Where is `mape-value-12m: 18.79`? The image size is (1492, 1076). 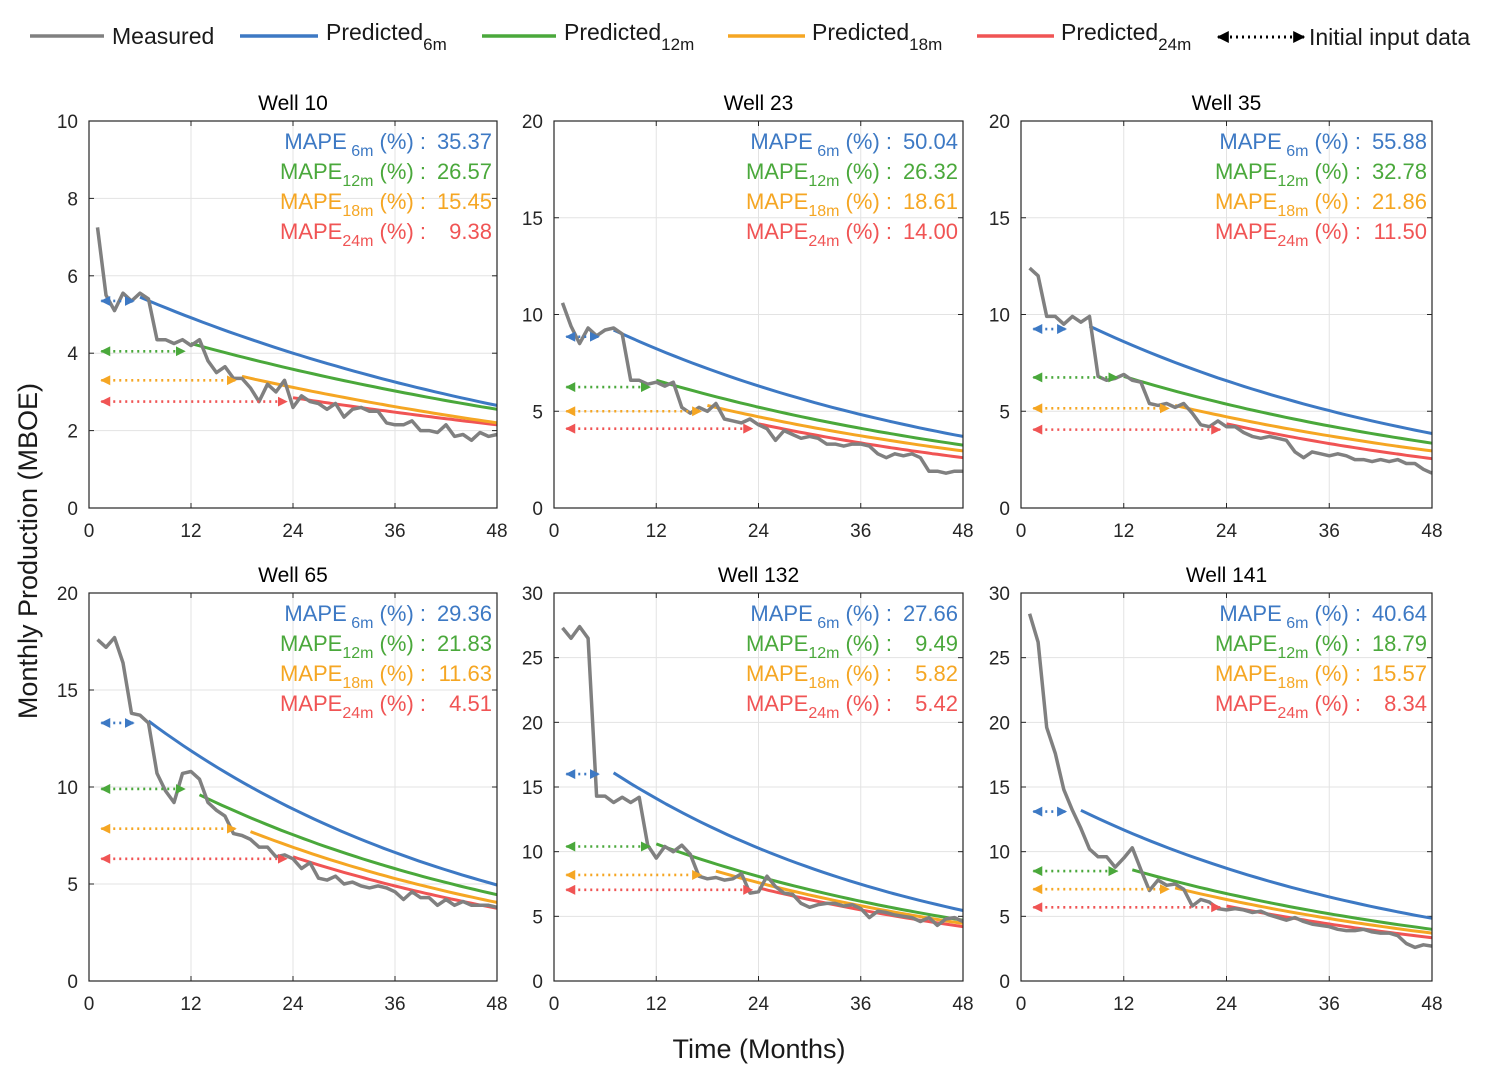 mape-value-12m: 18.79 is located at coordinates (1399, 643).